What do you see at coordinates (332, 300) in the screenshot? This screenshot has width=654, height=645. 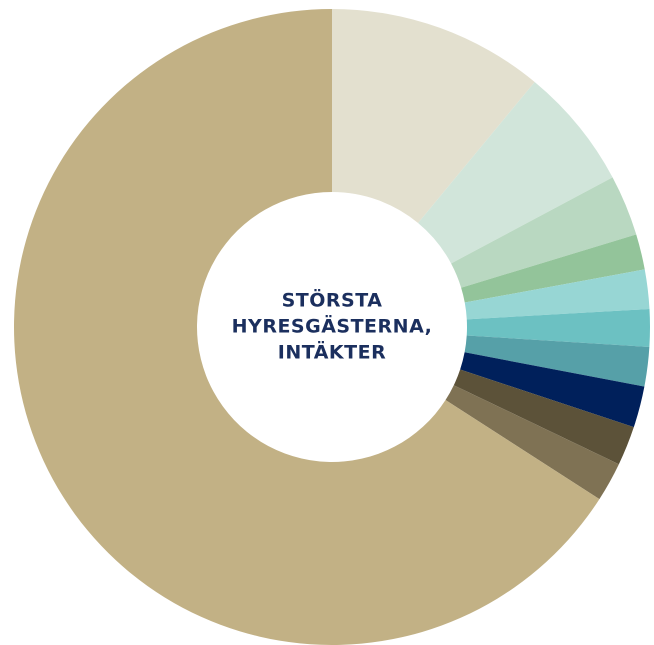 I see `center-title: STÖRSTA` at bounding box center [332, 300].